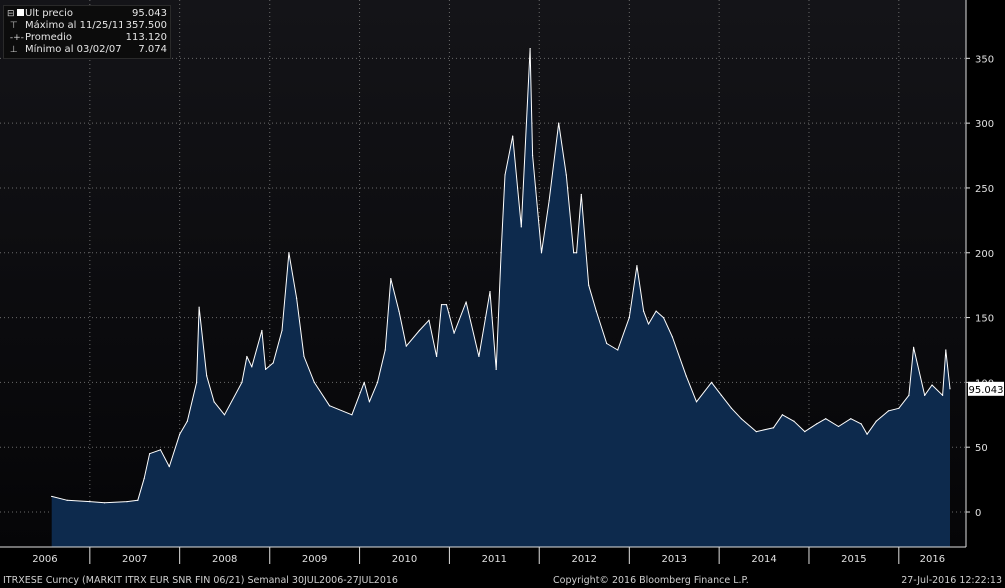 The height and width of the screenshot is (588, 1005). I want to click on legend-label: Mínimo al 03/02/07, so click(73, 49).